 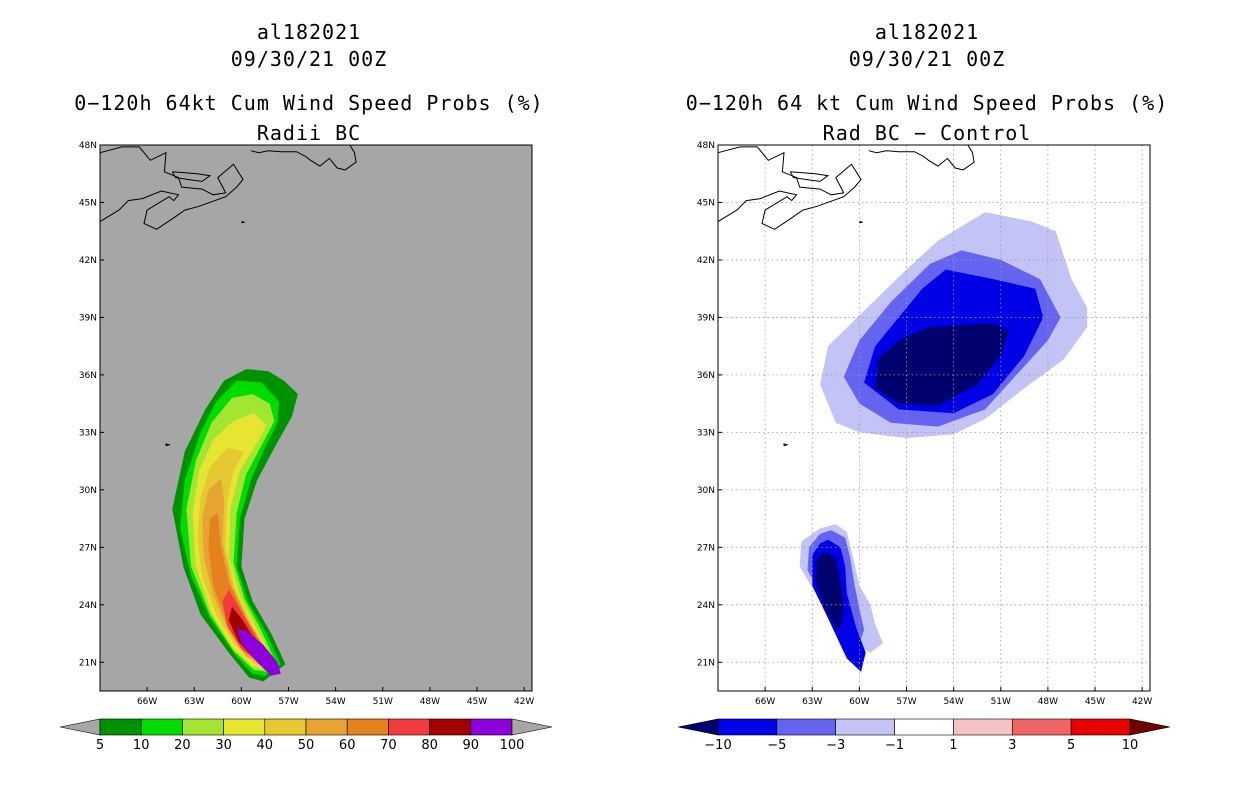 What do you see at coordinates (347, 745) in the screenshot?
I see `left-colorbar-label-6: 60` at bounding box center [347, 745].